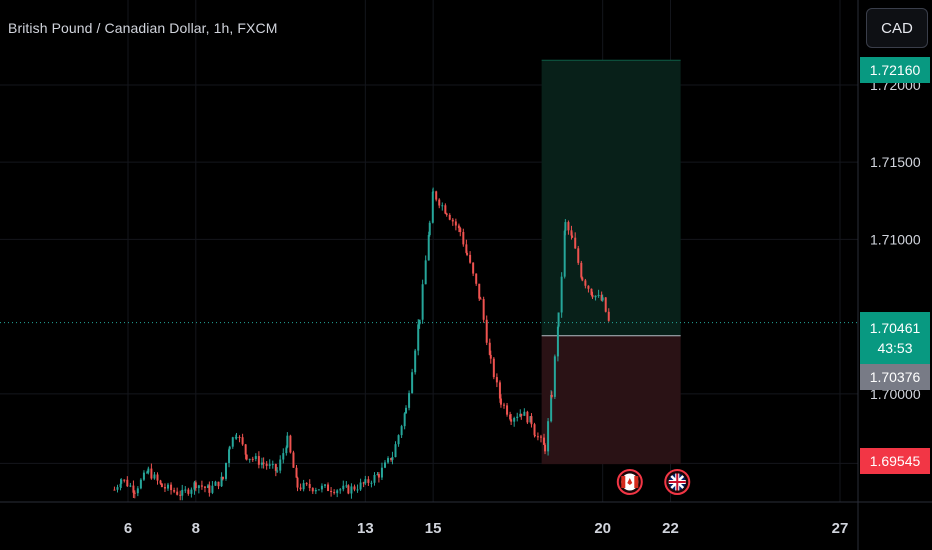 The width and height of the screenshot is (932, 550). I want to click on x-tick-label: 27, so click(840, 528).